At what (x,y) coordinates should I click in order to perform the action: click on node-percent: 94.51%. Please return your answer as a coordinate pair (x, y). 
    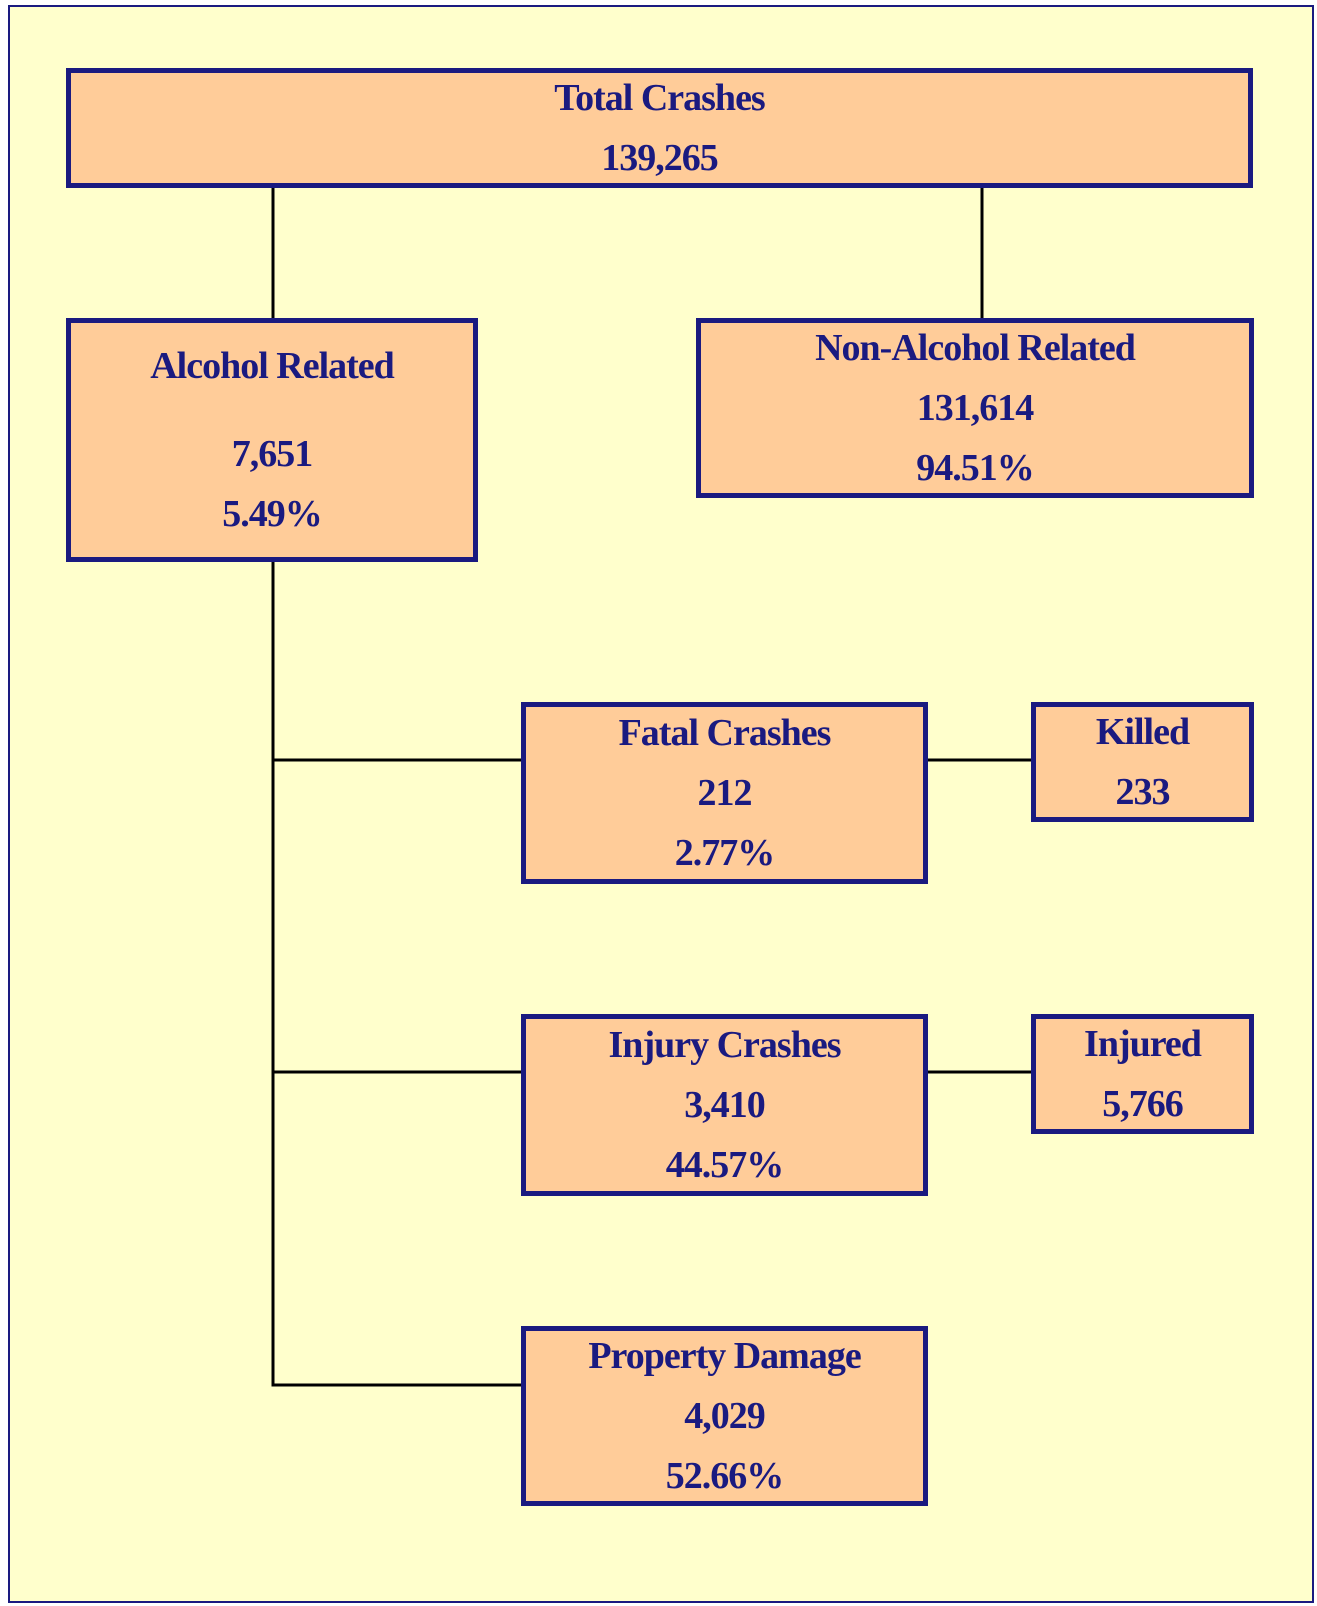
    Looking at the image, I should click on (975, 468).